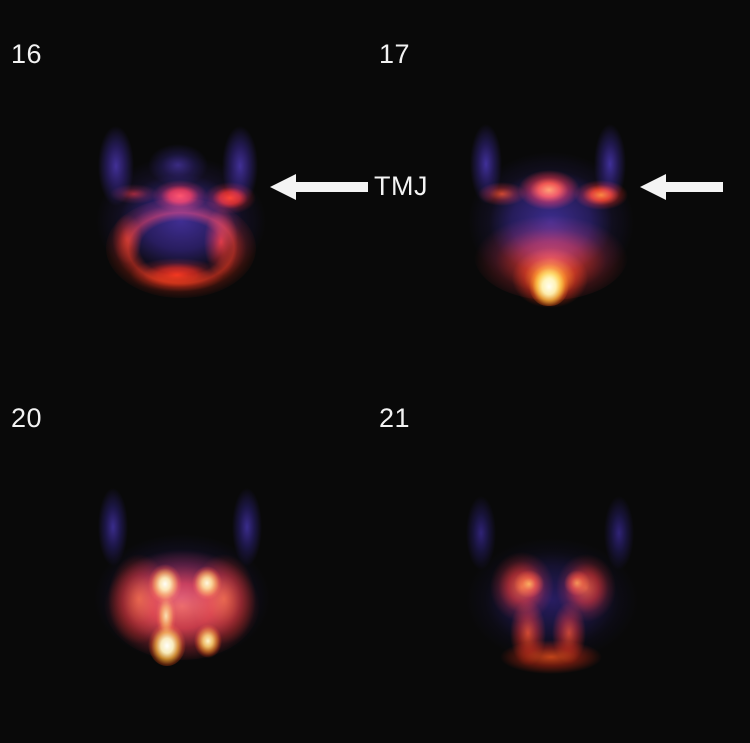 The image size is (750, 743). What do you see at coordinates (166, 616) in the screenshot?
I see `hotspot-mid-left-stalk` at bounding box center [166, 616].